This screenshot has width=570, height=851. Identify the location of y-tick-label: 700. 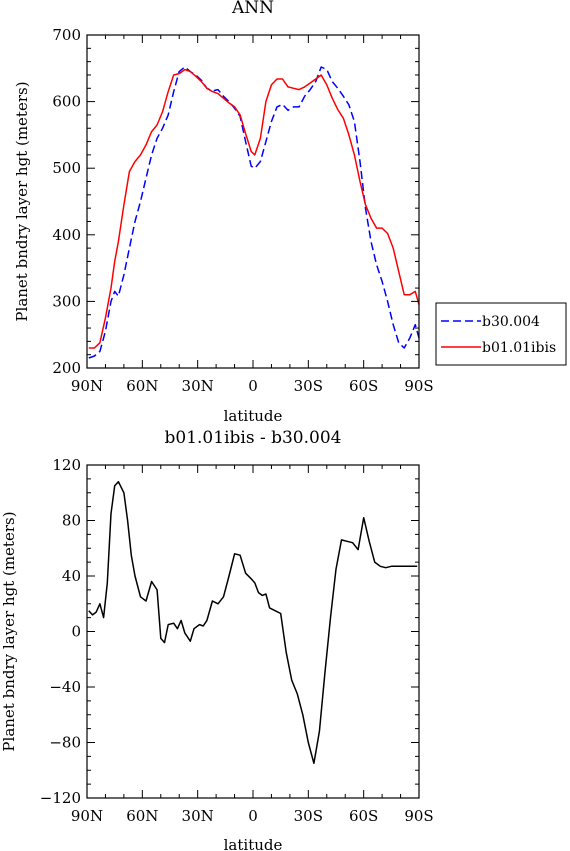
(66, 35).